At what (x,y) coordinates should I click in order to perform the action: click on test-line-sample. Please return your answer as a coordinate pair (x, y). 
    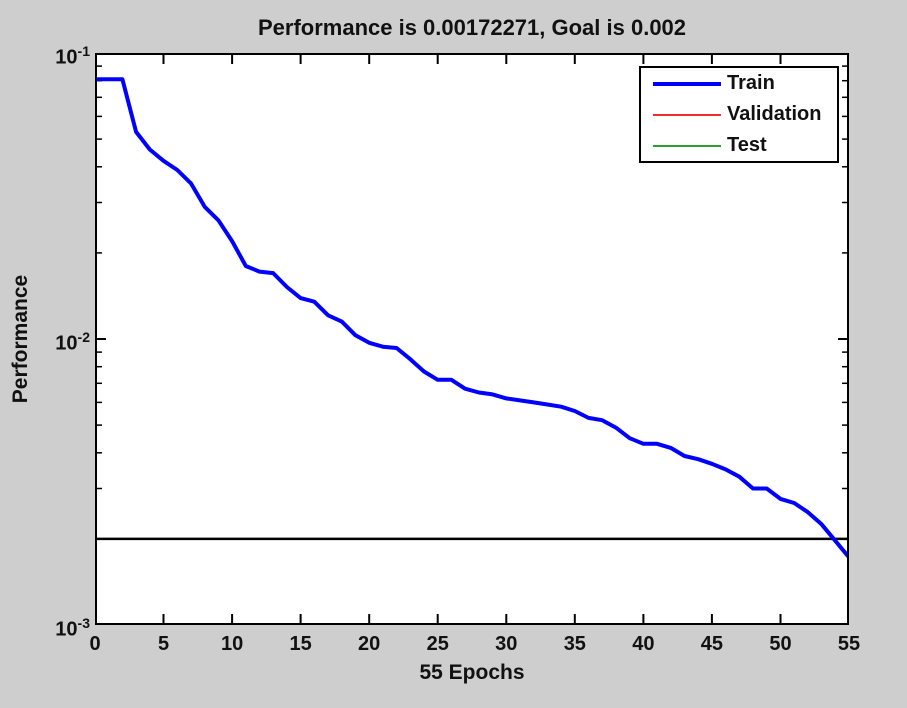
    Looking at the image, I should click on (687, 145).